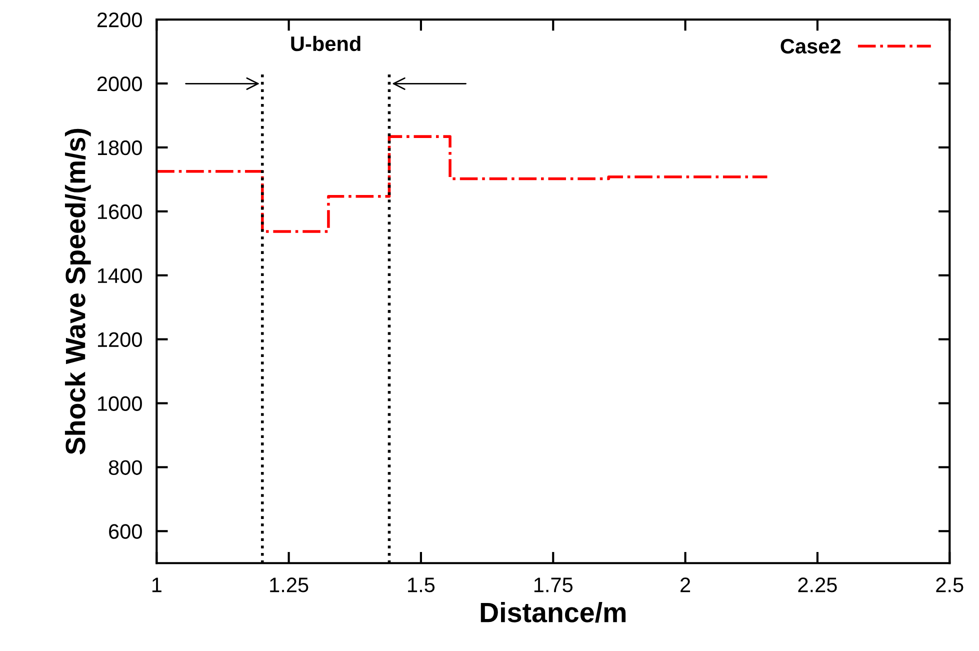 The width and height of the screenshot is (979, 651). I want to click on y-tick-label: 2200, so click(119, 20).